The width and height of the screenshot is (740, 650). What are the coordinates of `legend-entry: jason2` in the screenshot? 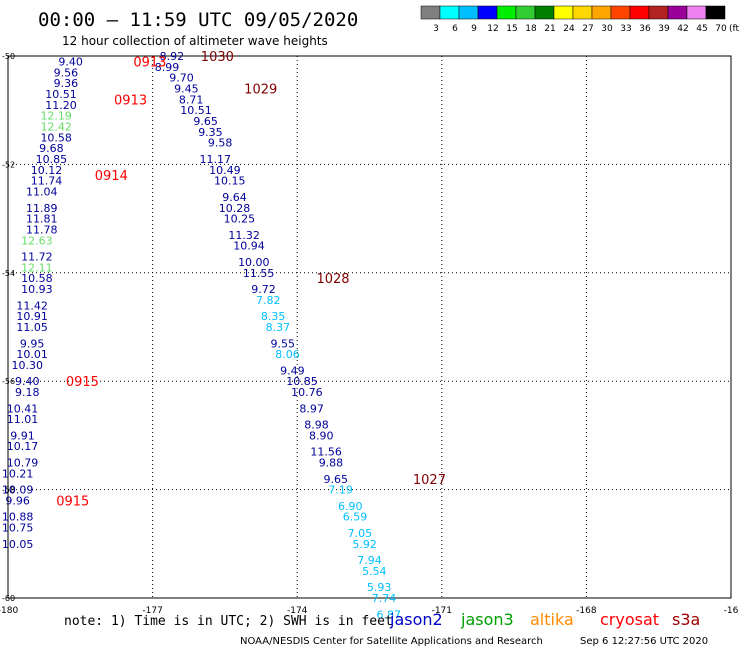 It's located at (416, 619).